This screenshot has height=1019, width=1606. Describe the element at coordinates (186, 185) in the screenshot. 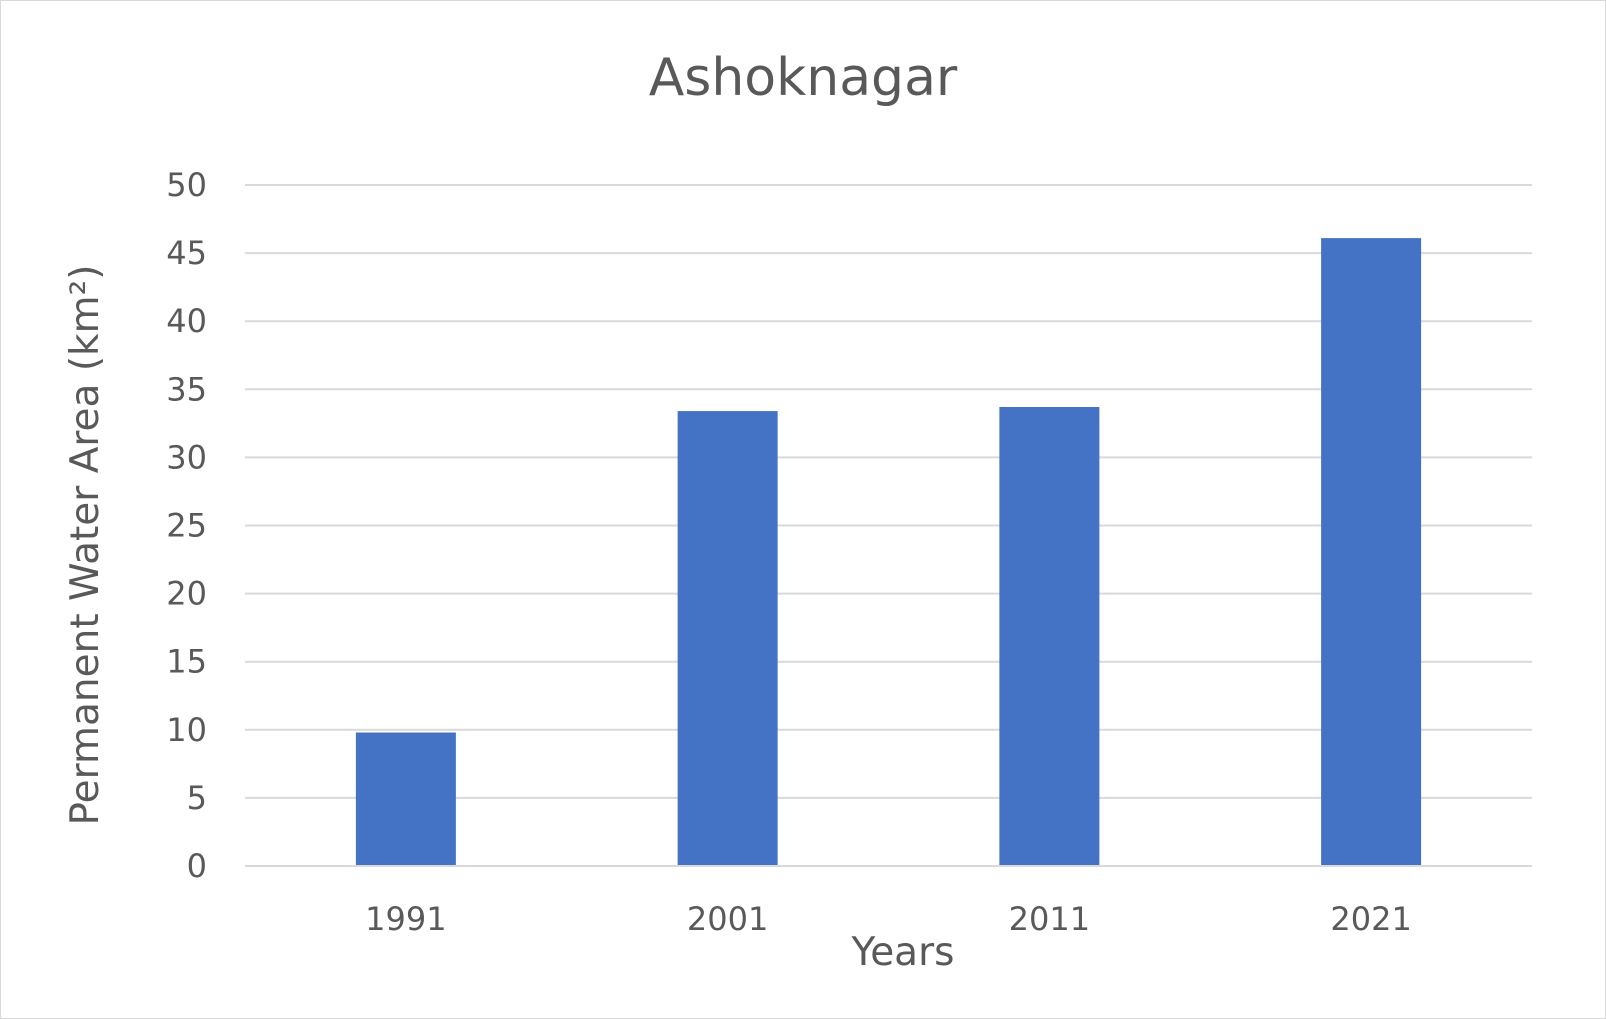

I see `y-tick-label: 50` at that location.